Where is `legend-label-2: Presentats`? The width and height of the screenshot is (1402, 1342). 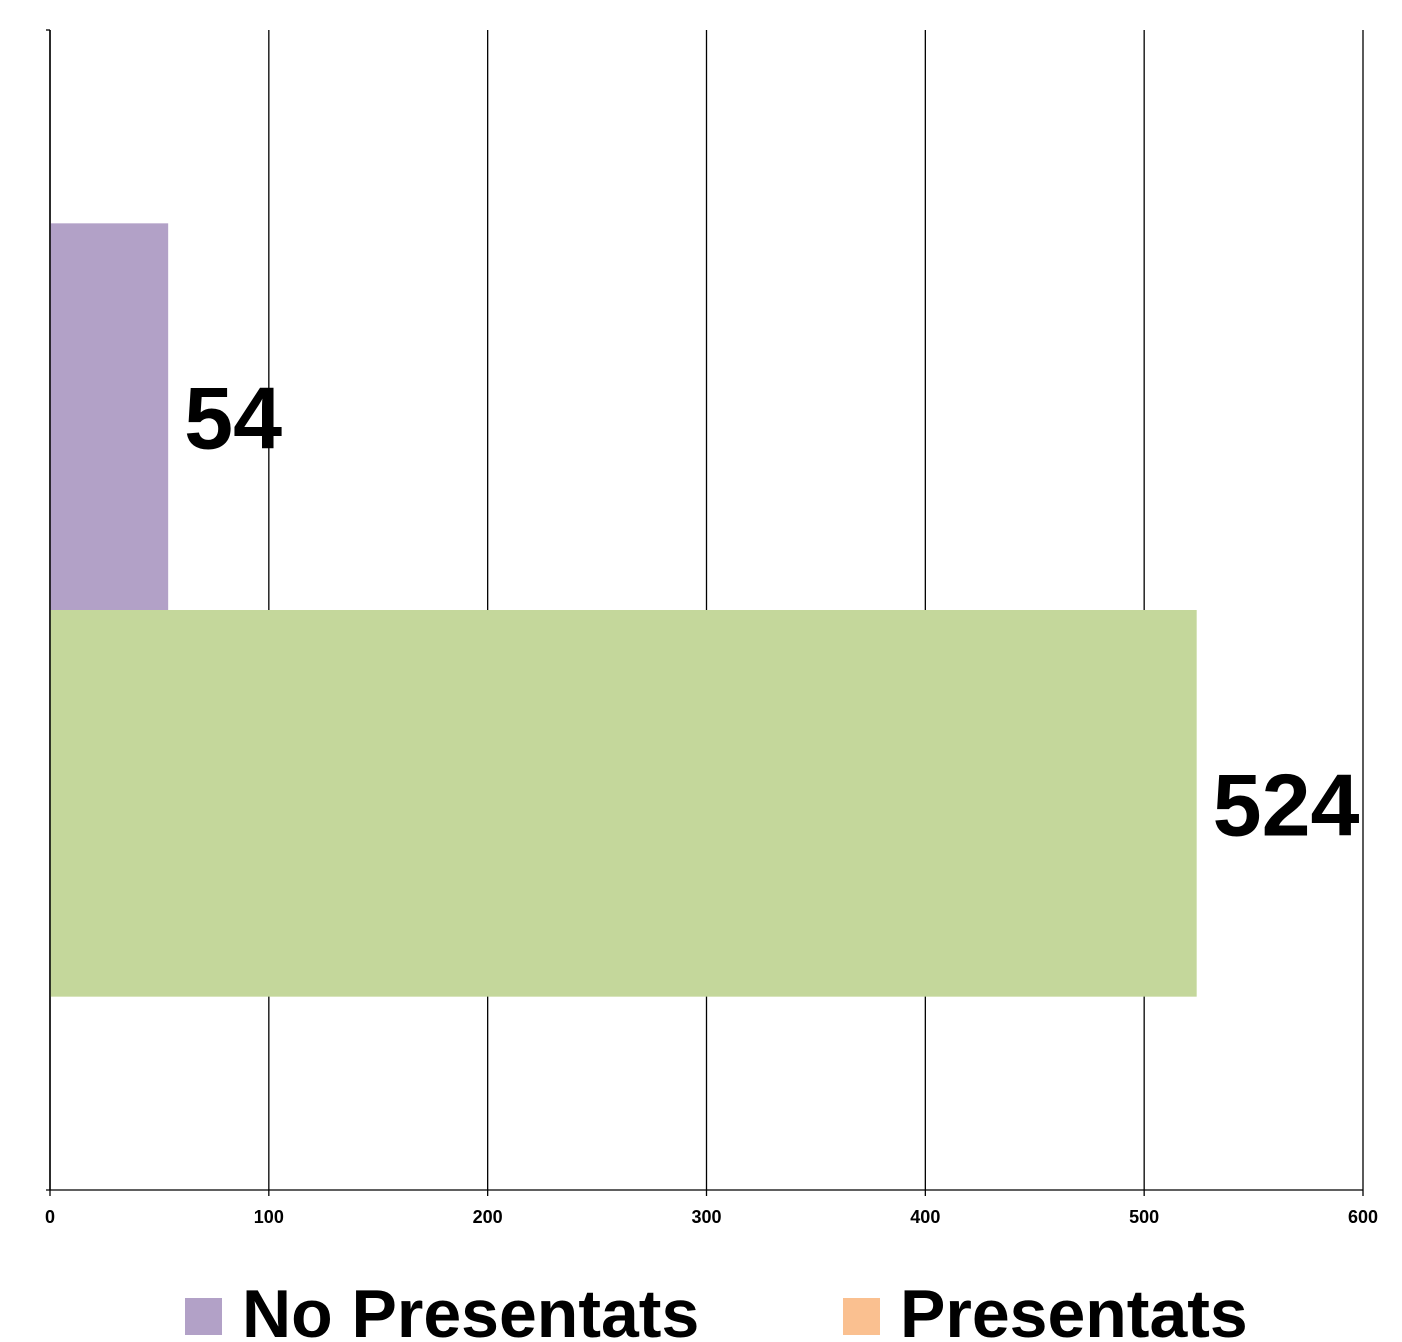 legend-label-2: Presentats is located at coordinates (1074, 1309).